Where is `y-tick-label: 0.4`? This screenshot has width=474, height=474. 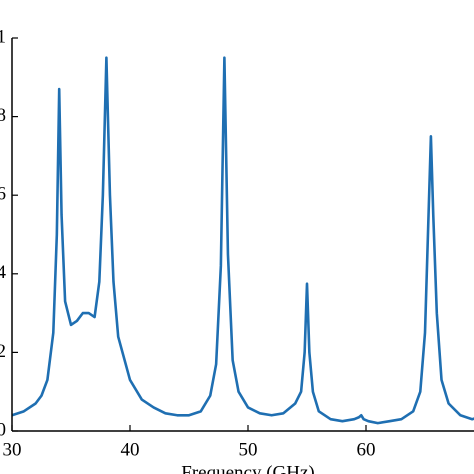
y-tick-label: 0.4 is located at coordinates (3, 272).